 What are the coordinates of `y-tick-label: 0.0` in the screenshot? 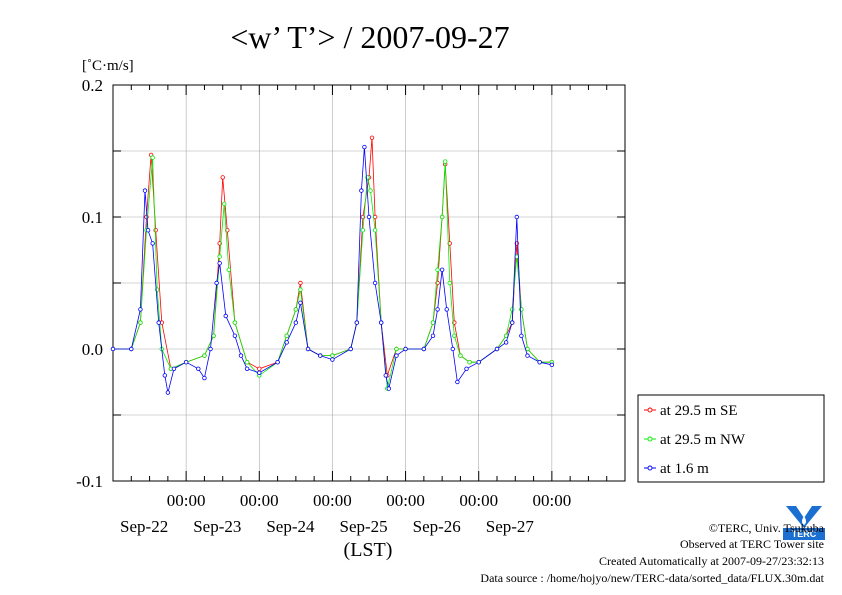 It's located at (92, 349).